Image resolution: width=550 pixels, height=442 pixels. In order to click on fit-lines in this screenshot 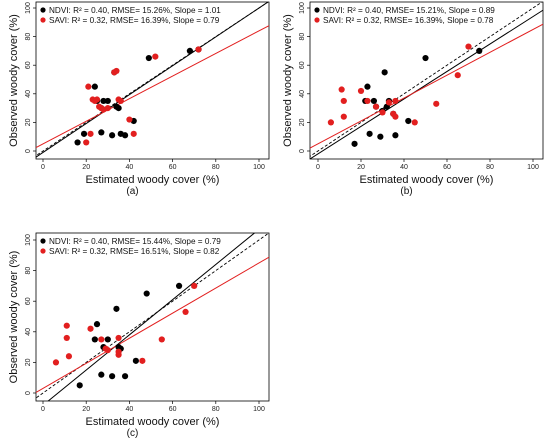, I will do `click(152, 80)`.